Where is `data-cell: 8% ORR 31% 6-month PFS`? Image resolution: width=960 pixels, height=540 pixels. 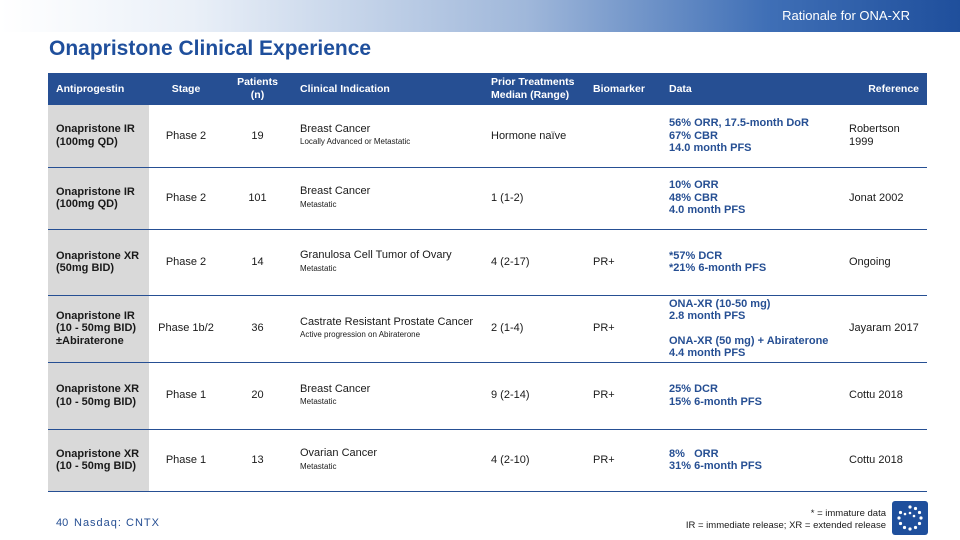
data-cell: 8% ORR 31% 6-month PFS is located at coordinates (751, 460).